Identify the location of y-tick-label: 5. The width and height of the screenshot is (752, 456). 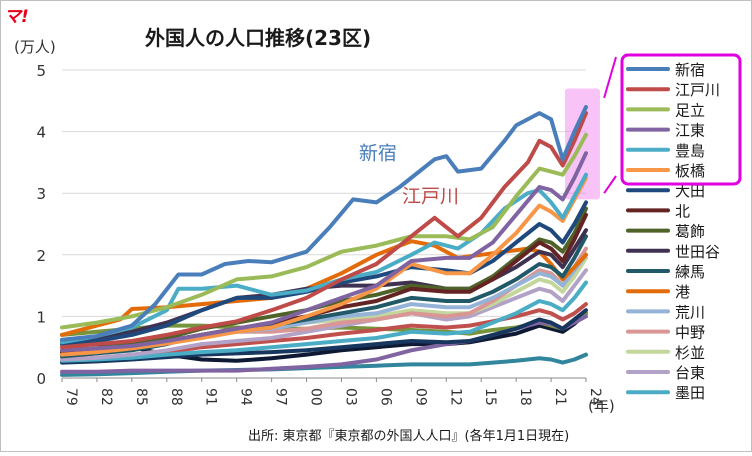
(41, 71).